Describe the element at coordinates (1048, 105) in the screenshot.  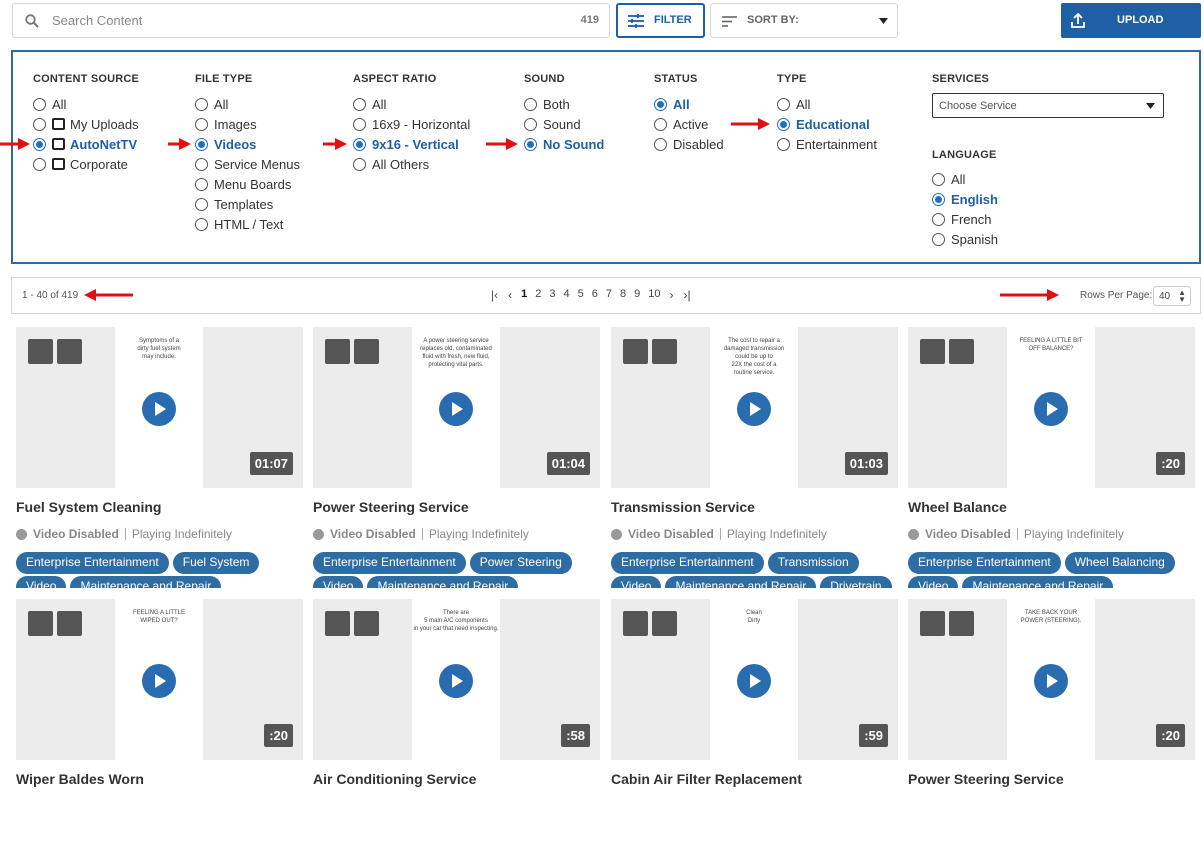
I see `services-select: Choose Service` at that location.